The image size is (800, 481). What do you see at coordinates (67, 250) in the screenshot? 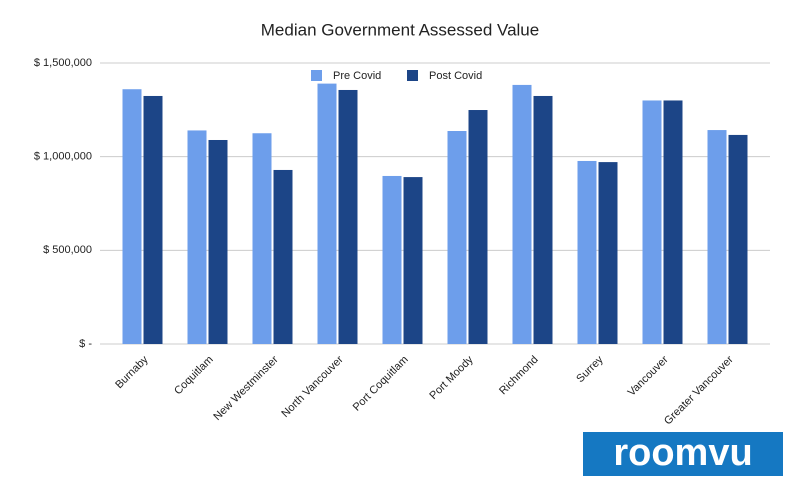
I see `y-tick-label: $ 500,000` at bounding box center [67, 250].